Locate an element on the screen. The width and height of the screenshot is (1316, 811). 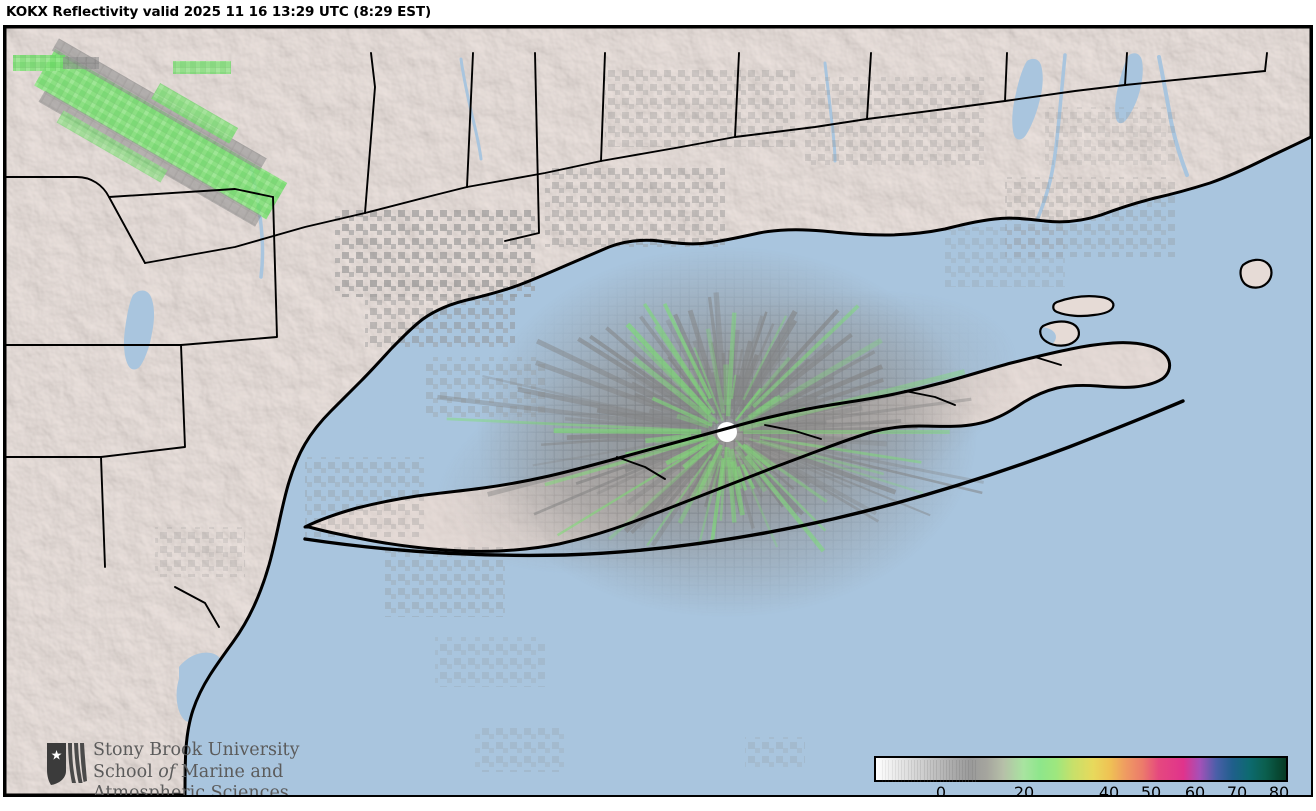
stony-brook-shield-icon is located at coordinates (67, 764).